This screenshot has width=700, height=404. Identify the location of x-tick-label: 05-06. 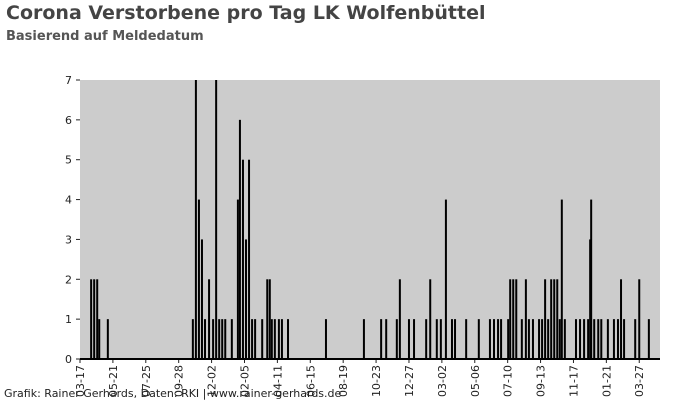
(475, 381).